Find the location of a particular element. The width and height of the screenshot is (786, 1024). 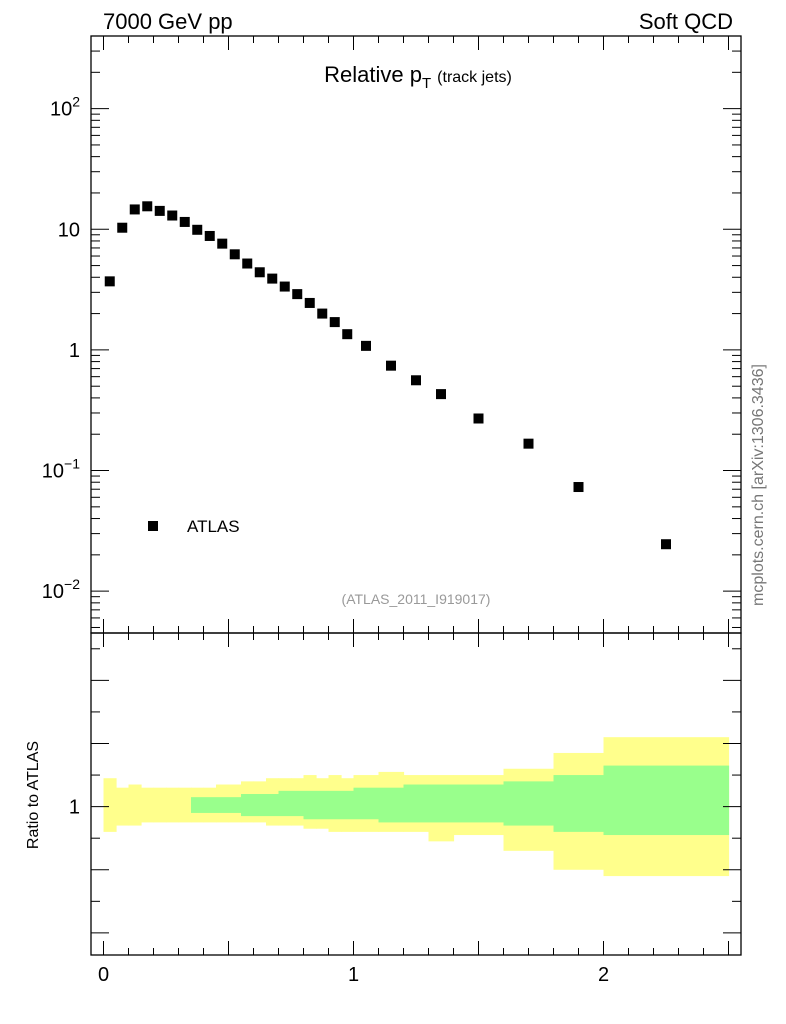

ratio-y-tick-label: 1 is located at coordinates (74, 808).